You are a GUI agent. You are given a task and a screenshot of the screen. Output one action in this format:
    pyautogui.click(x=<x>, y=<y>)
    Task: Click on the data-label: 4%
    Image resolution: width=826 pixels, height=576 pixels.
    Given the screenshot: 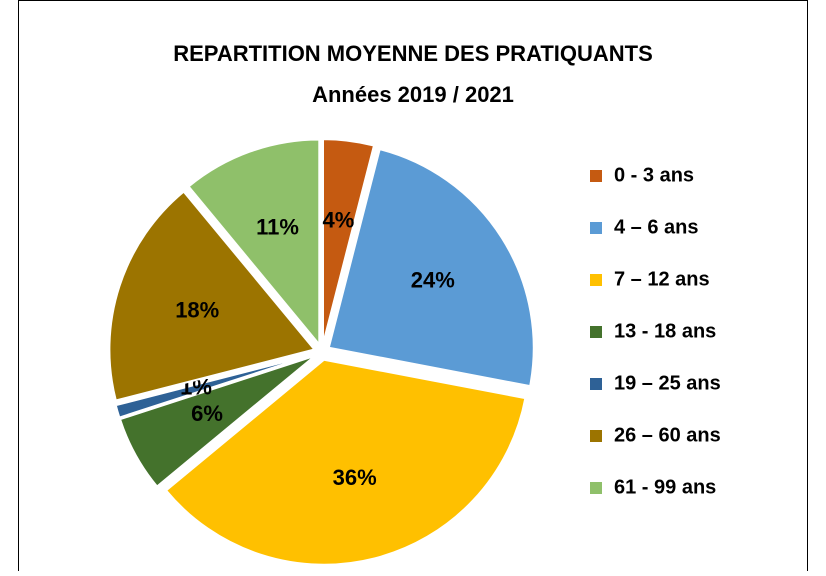 What is the action you would take?
    pyautogui.click(x=339, y=220)
    